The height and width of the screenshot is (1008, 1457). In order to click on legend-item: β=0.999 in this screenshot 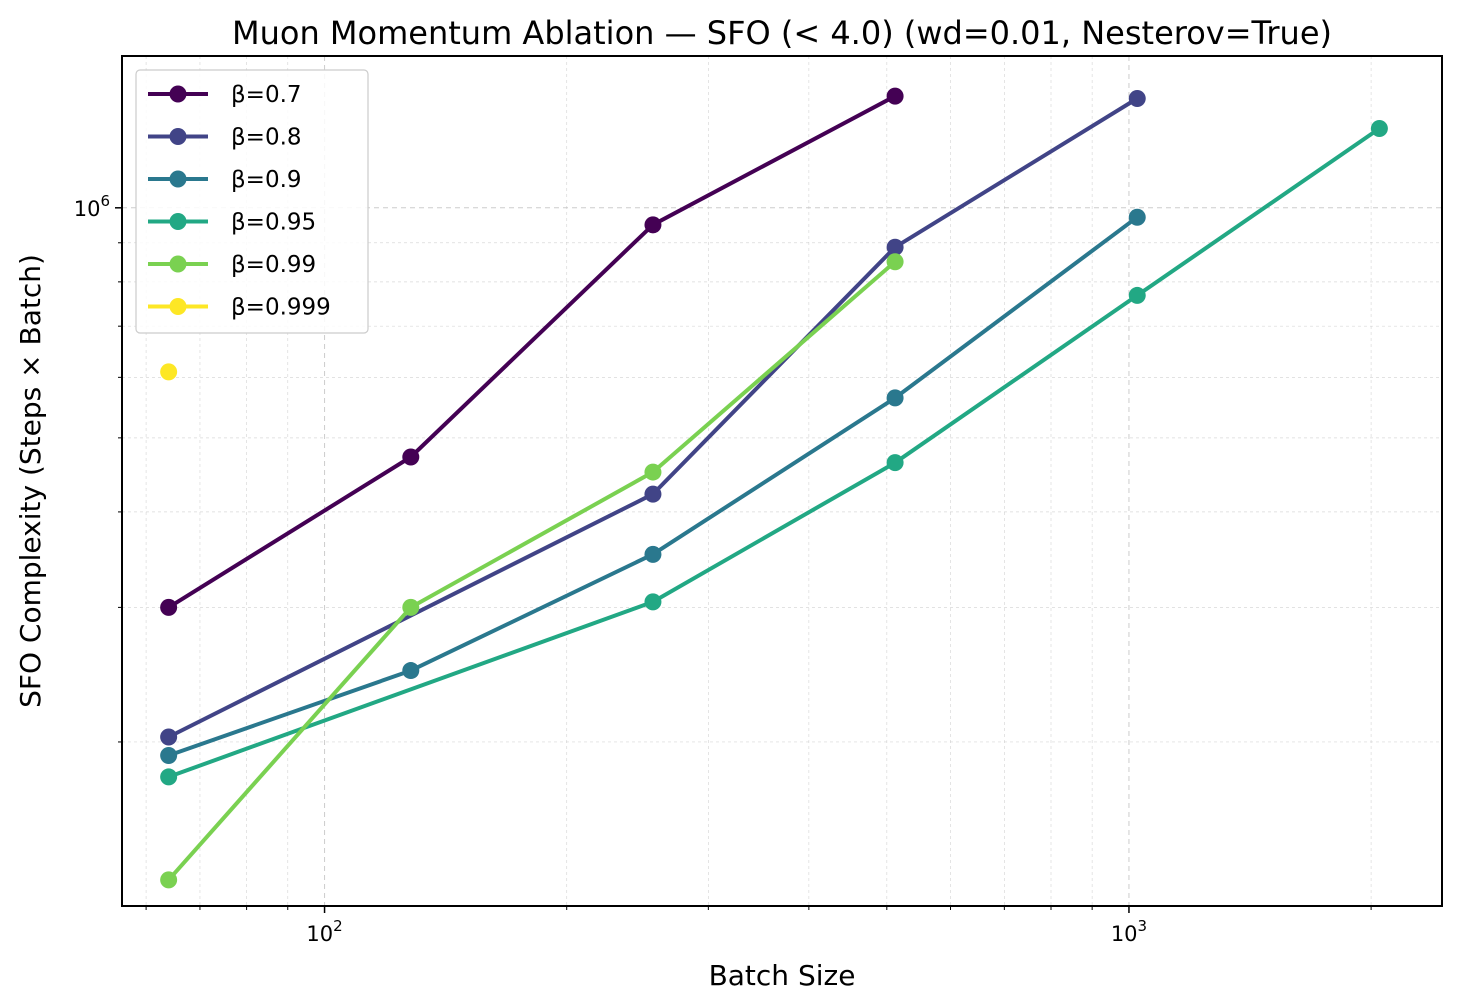, I will do `click(239, 308)`.